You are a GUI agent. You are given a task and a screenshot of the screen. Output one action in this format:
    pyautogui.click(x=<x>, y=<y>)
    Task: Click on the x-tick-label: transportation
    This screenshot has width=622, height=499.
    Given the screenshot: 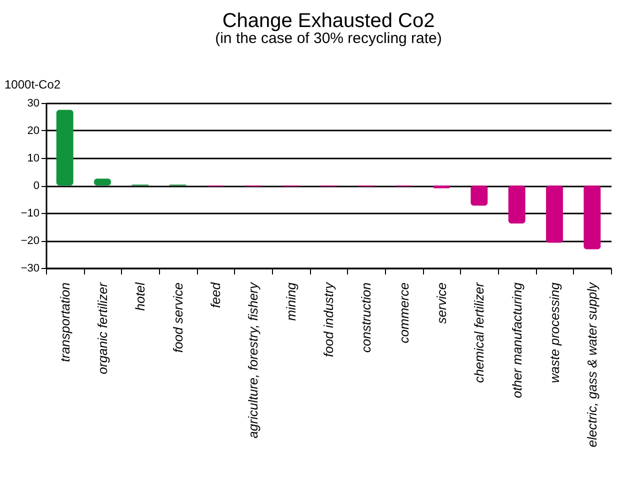 What is the action you would take?
    pyautogui.click(x=64, y=322)
    